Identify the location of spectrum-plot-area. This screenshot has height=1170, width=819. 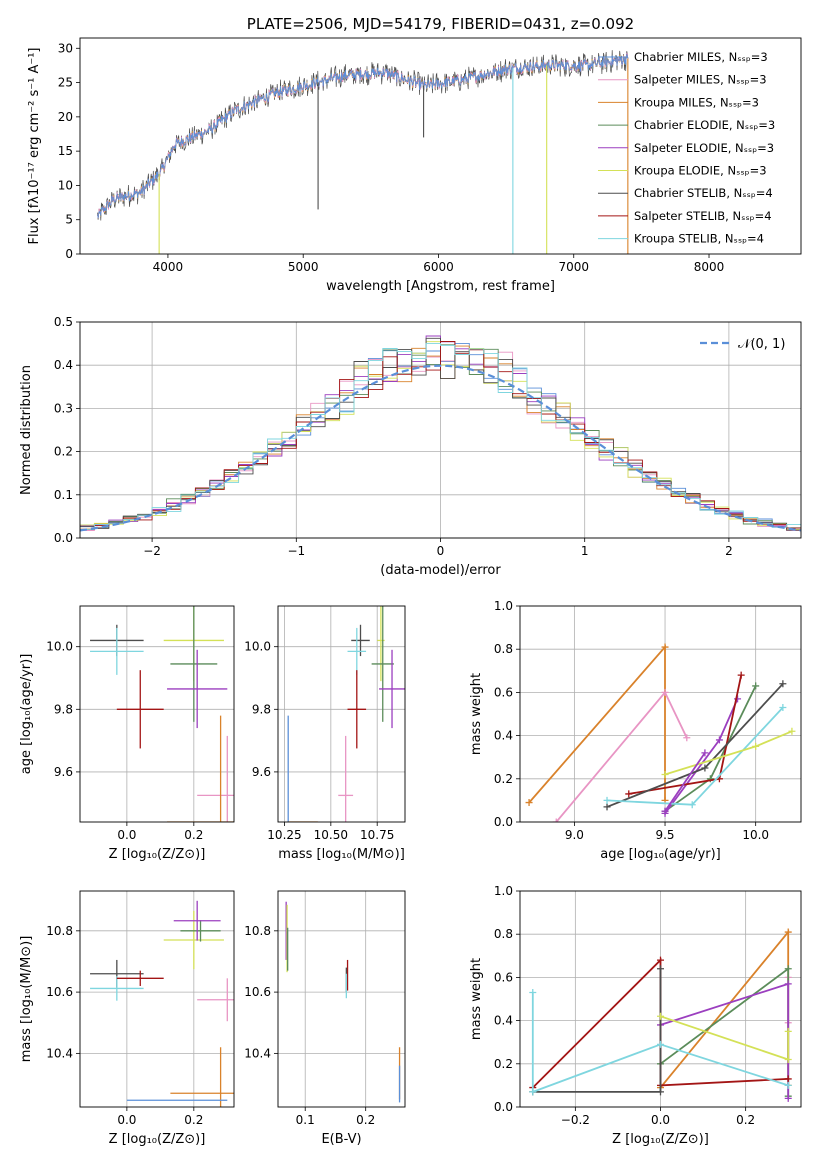
(363, 152).